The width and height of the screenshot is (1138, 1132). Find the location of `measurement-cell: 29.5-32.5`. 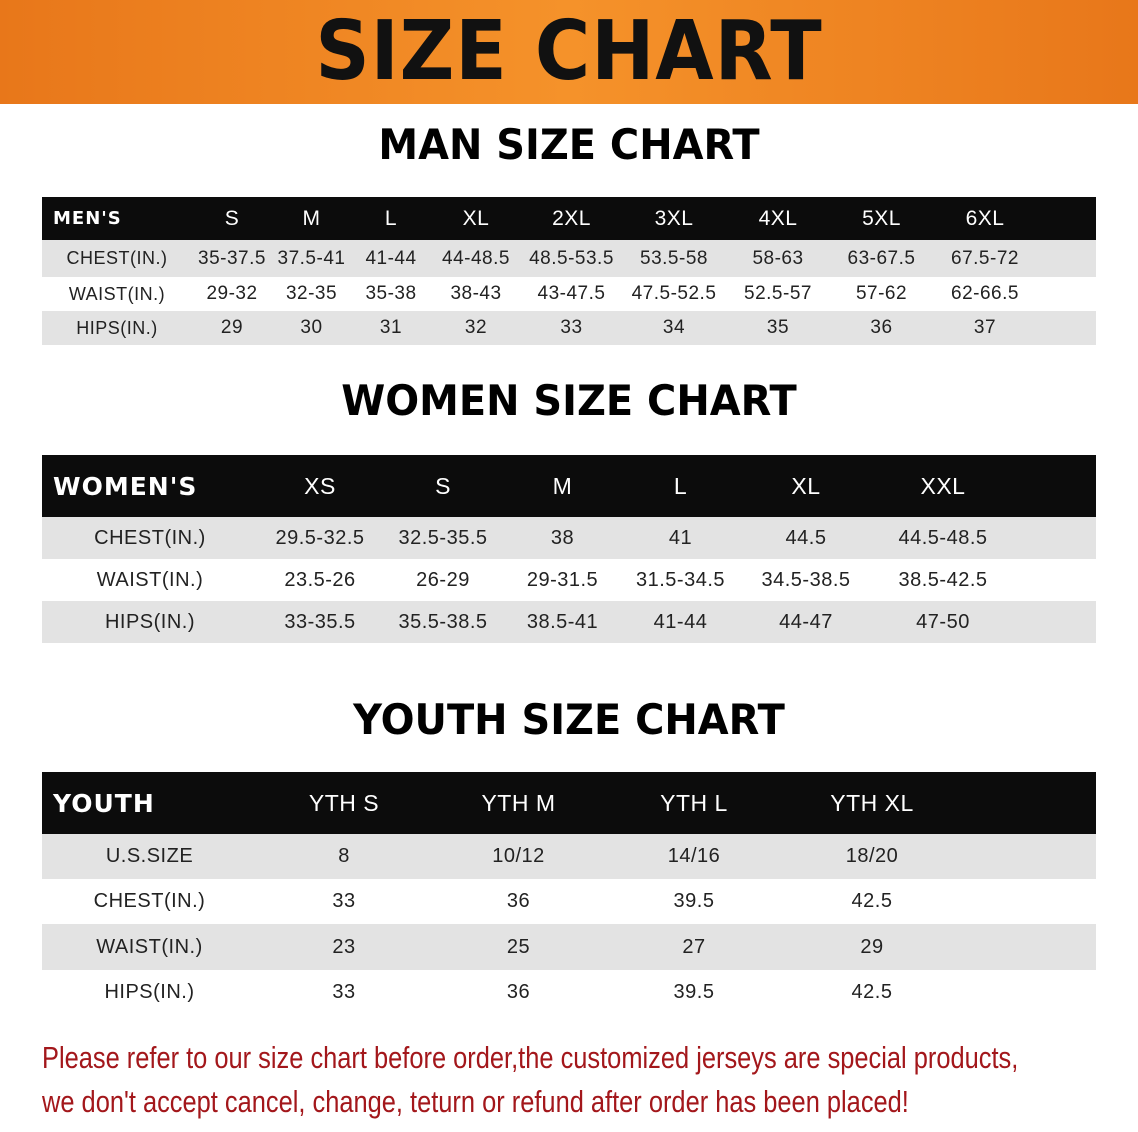

measurement-cell: 29.5-32.5 is located at coordinates (320, 537).